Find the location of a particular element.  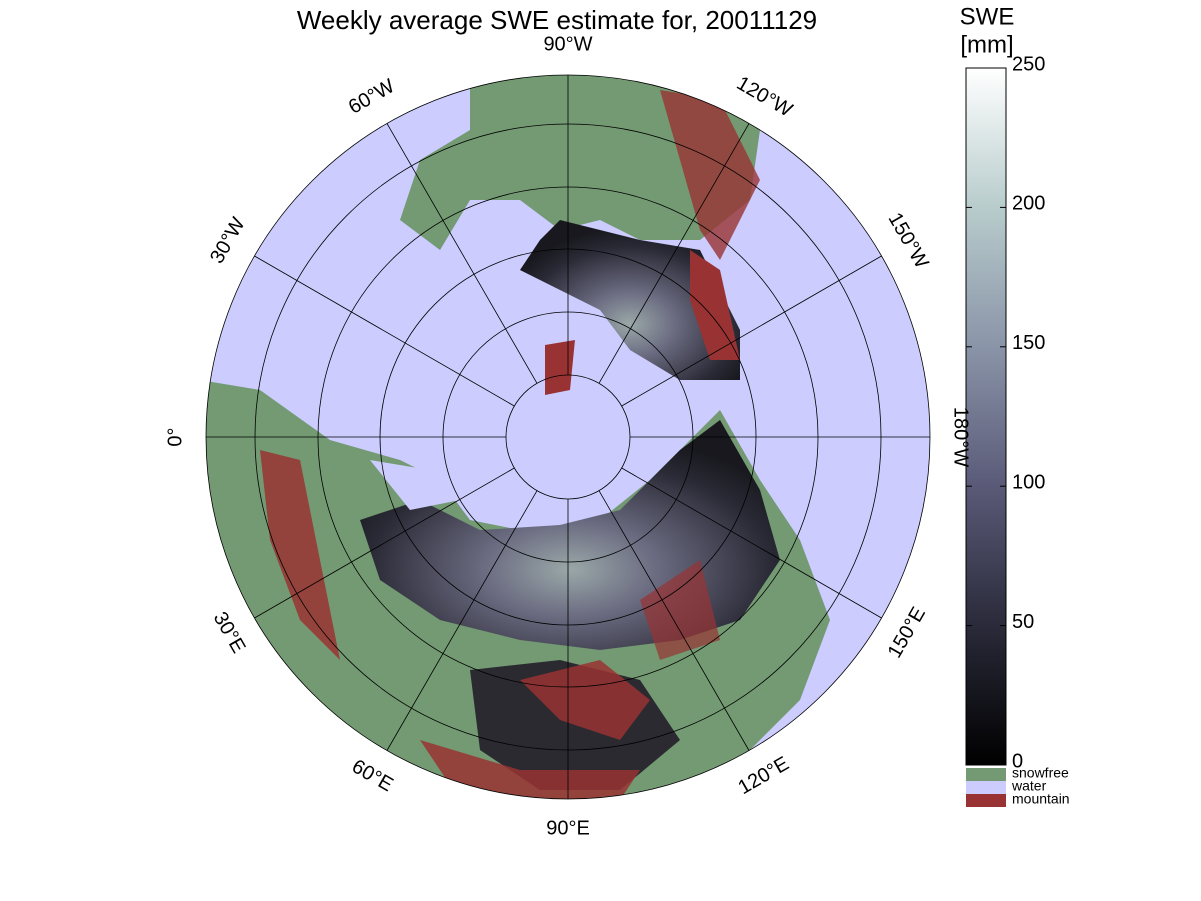

longitude-label: 0° is located at coordinates (175, 436).